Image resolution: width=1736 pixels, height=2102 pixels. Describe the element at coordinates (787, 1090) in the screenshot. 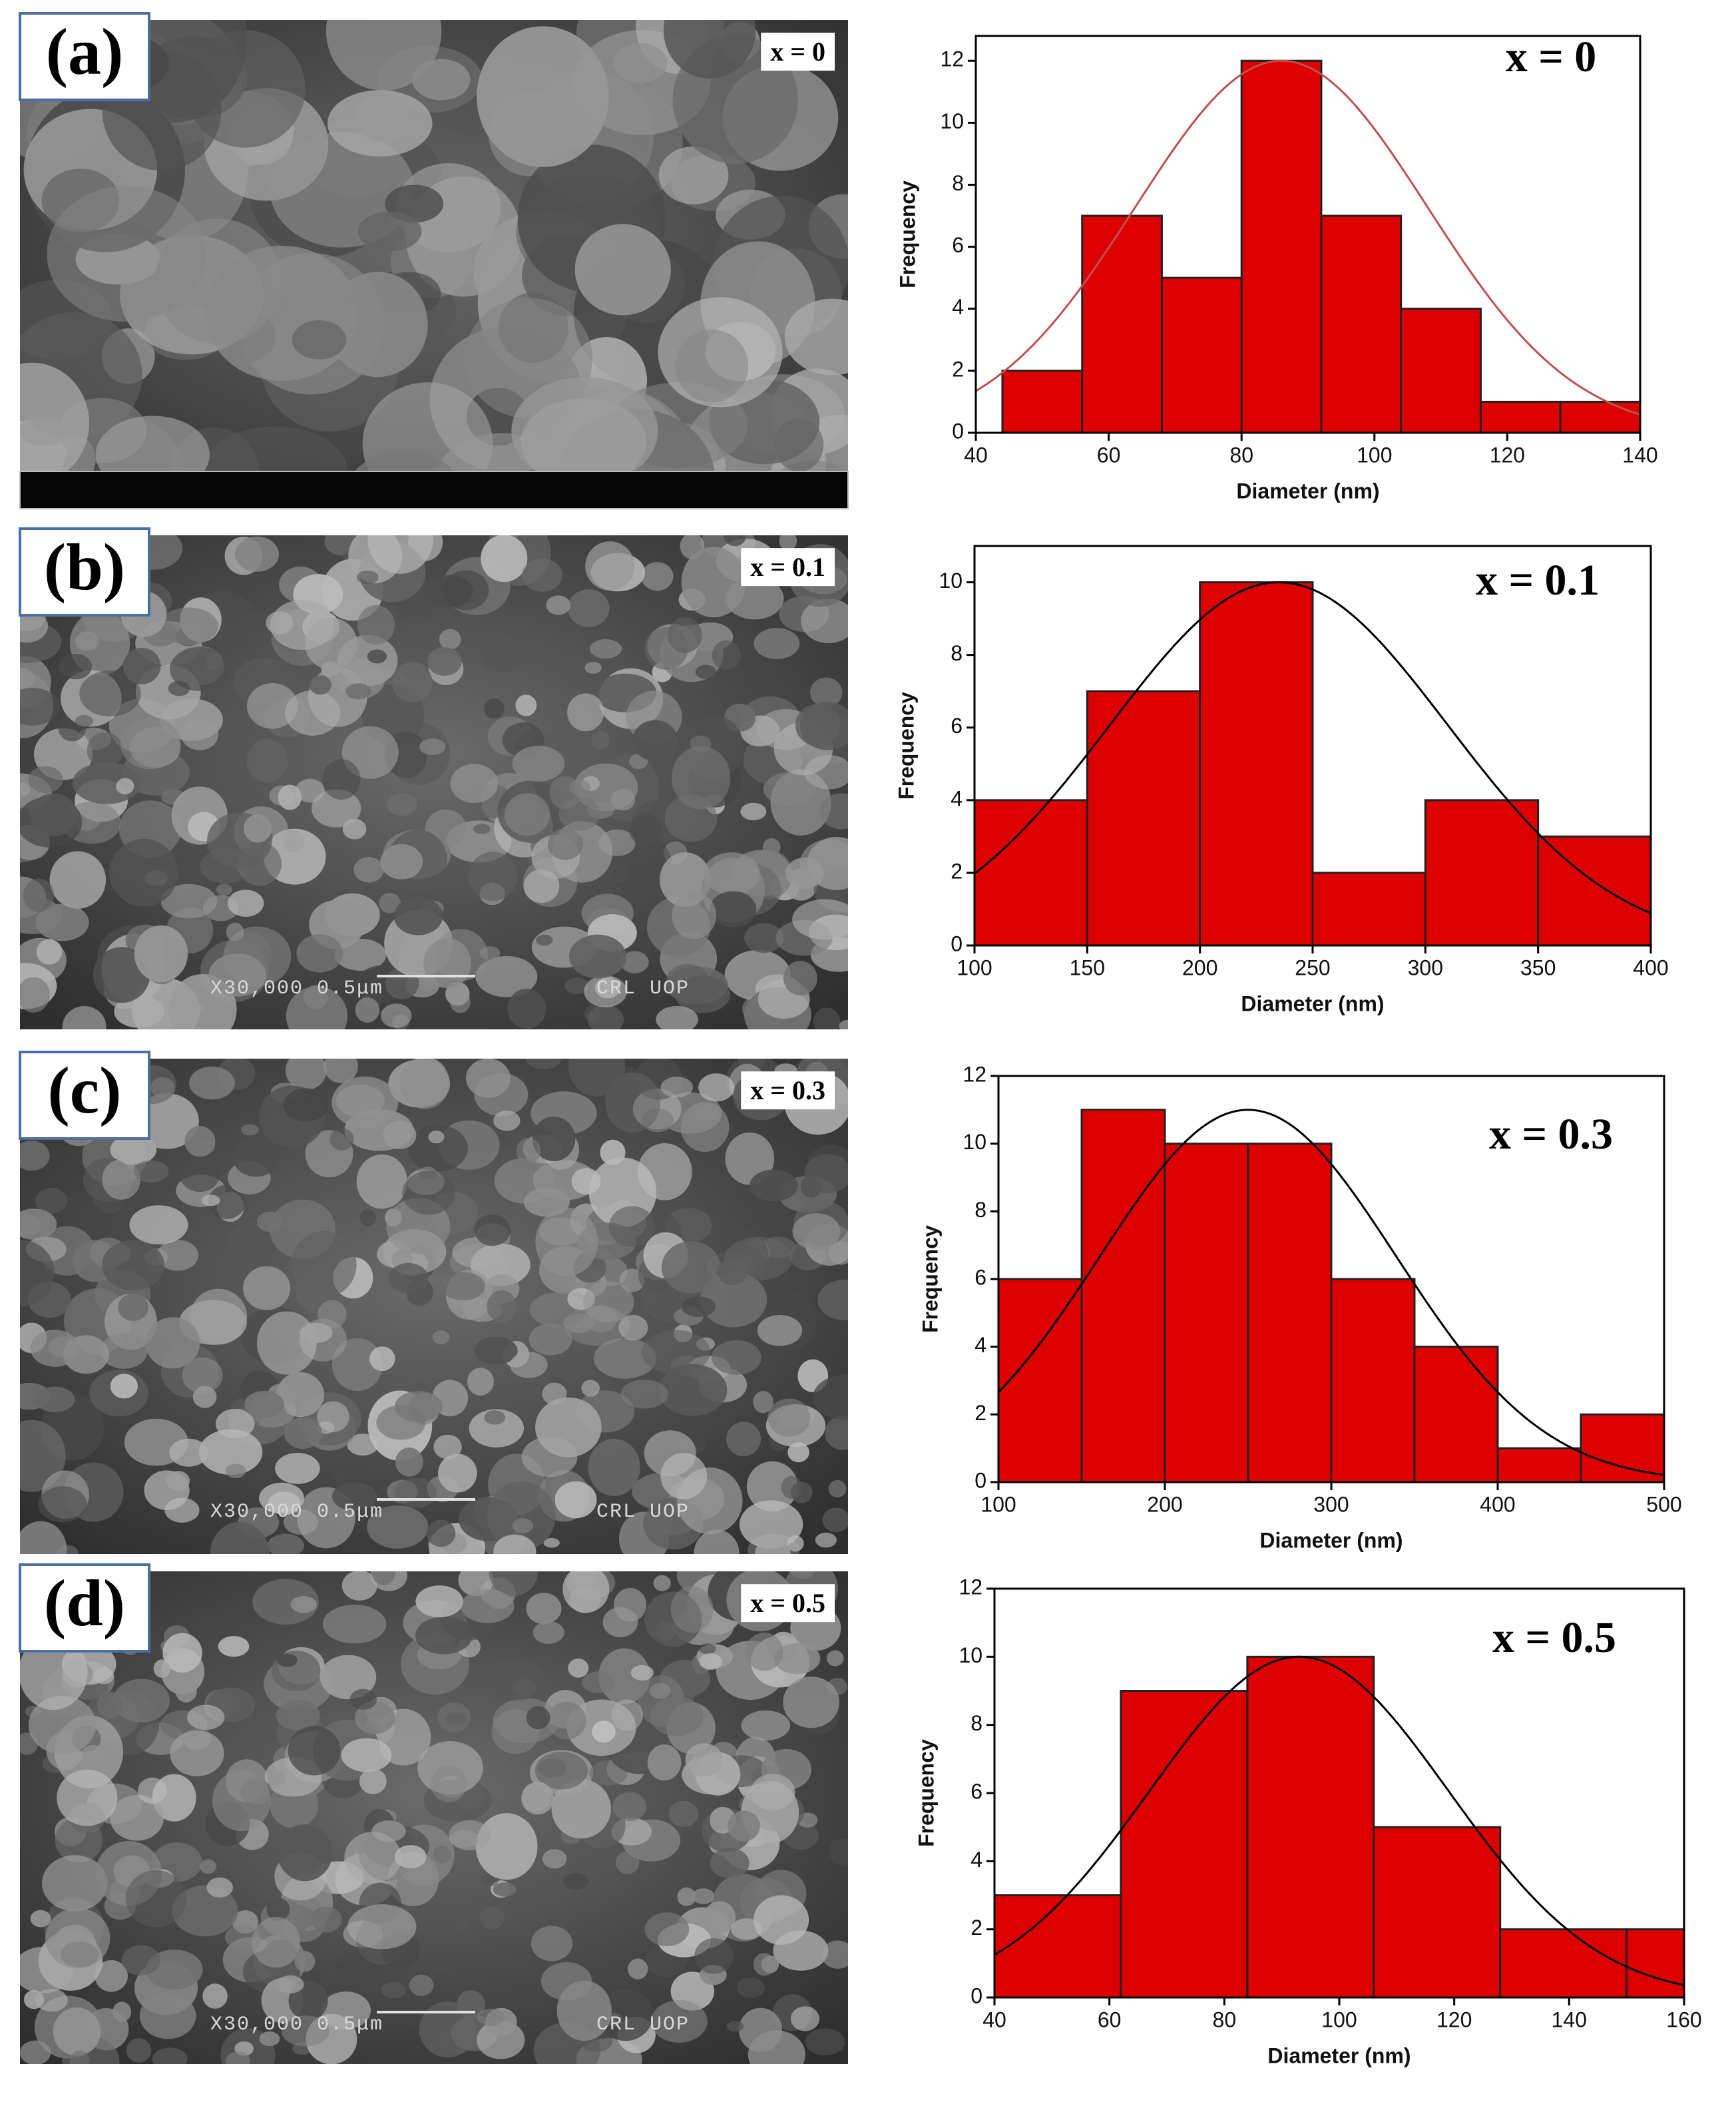

I see `image-label: x = 0.3` at that location.